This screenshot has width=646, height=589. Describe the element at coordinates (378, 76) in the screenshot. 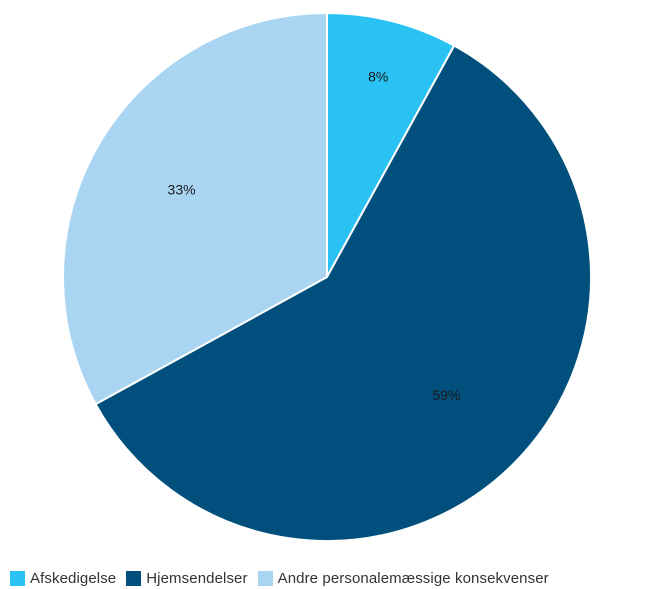

I see `slice-value-label: 8%` at that location.